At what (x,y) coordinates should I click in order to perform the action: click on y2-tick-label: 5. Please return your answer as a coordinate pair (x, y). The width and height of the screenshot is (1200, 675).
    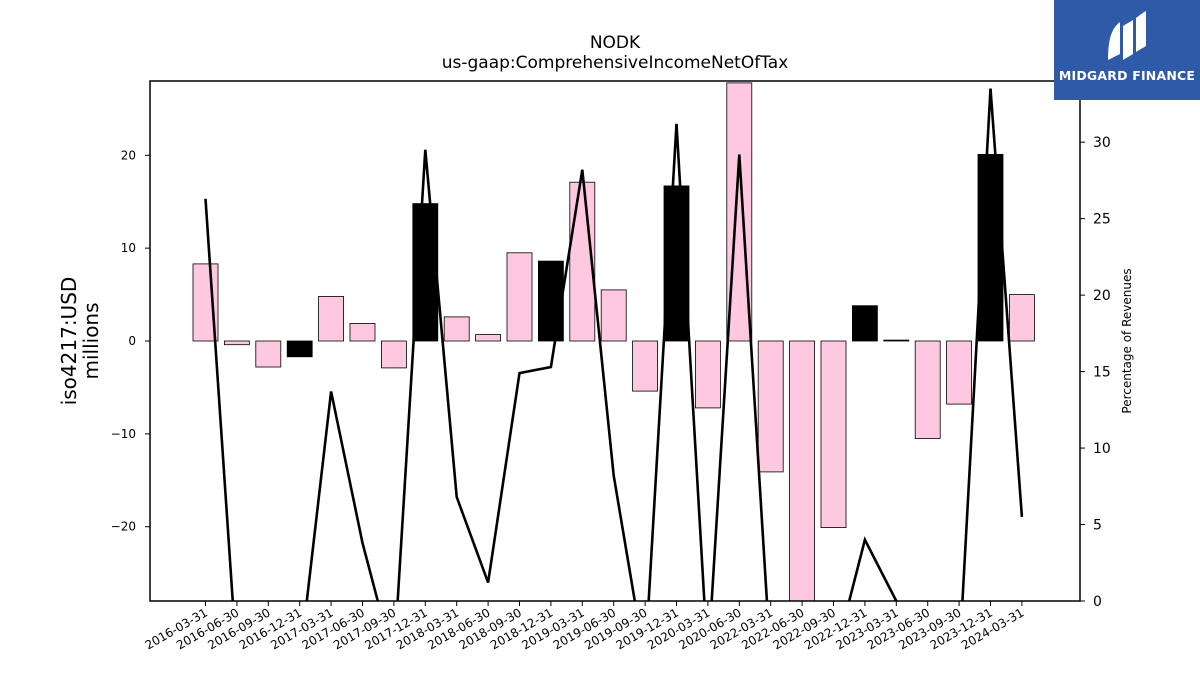
    Looking at the image, I should click on (1097, 526).